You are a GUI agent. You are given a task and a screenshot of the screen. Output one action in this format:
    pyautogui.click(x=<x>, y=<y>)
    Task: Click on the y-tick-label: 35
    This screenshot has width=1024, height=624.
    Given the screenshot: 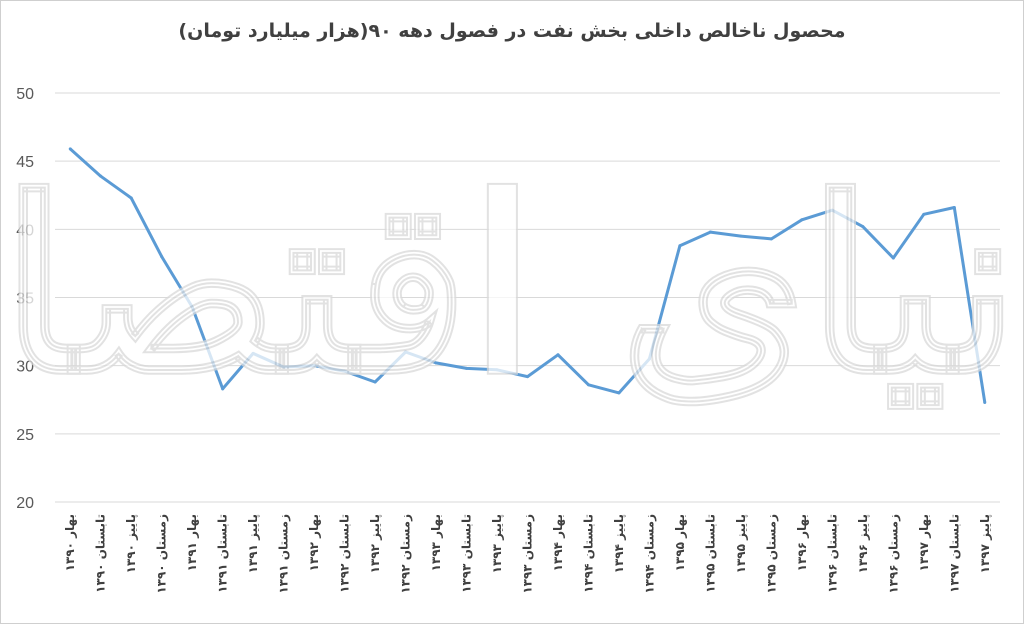 What is the action you would take?
    pyautogui.click(x=25, y=299)
    